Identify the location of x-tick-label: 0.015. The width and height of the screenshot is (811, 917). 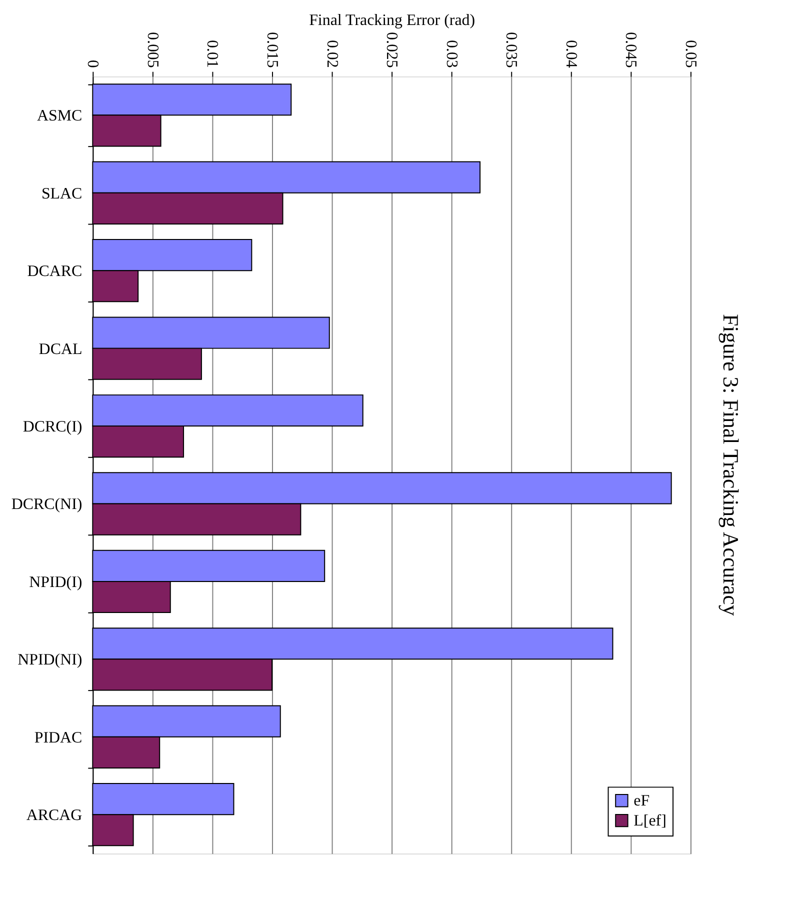
(272, 50).